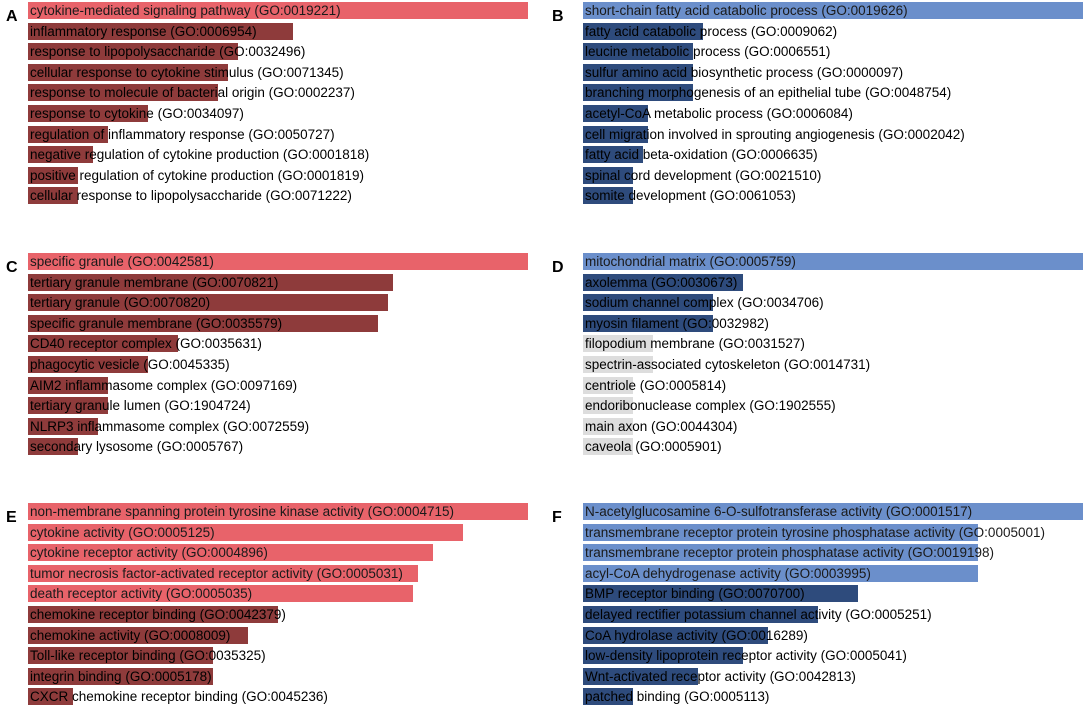 The width and height of the screenshot is (1084, 708). What do you see at coordinates (120, 303) in the screenshot?
I see `bar-label-C-3: tertiary granule (GO:0070820)` at bounding box center [120, 303].